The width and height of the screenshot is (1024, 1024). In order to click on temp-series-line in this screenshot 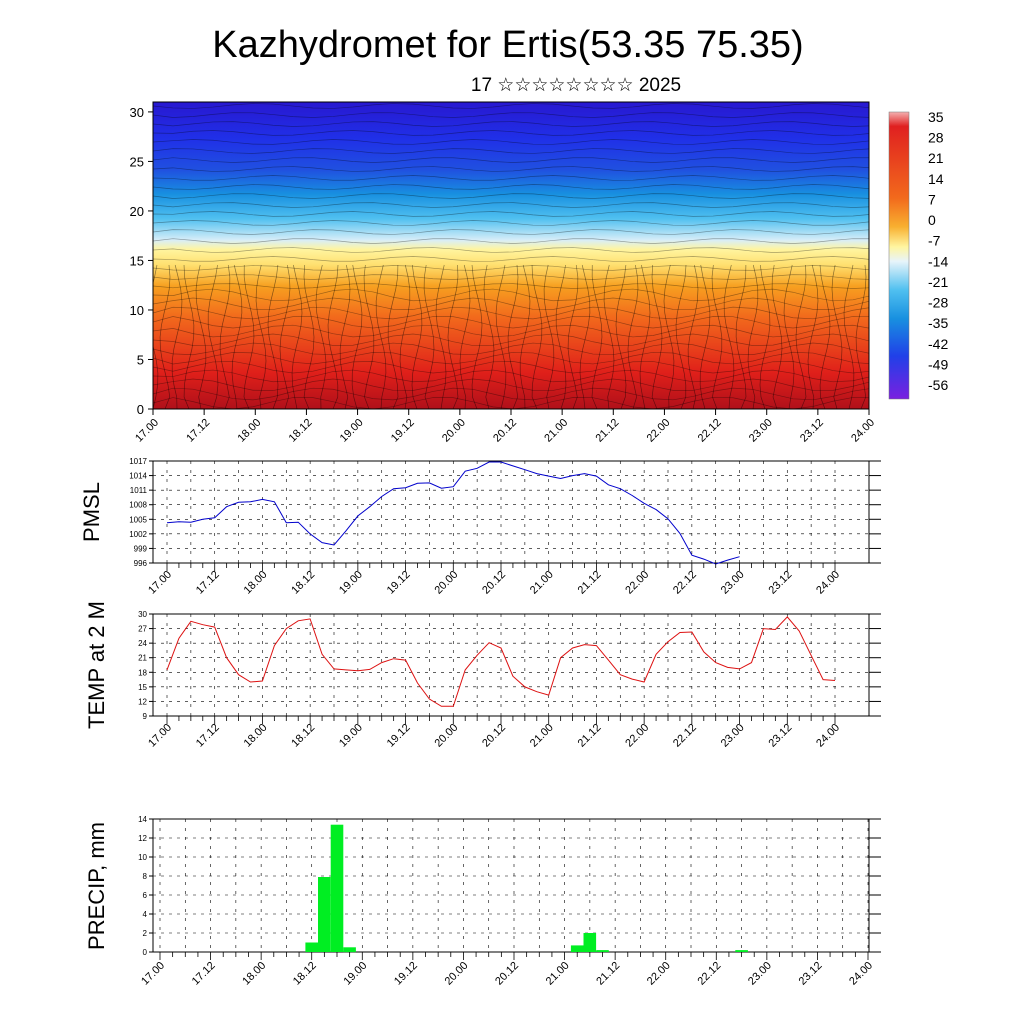, I will do `click(501, 661)`.